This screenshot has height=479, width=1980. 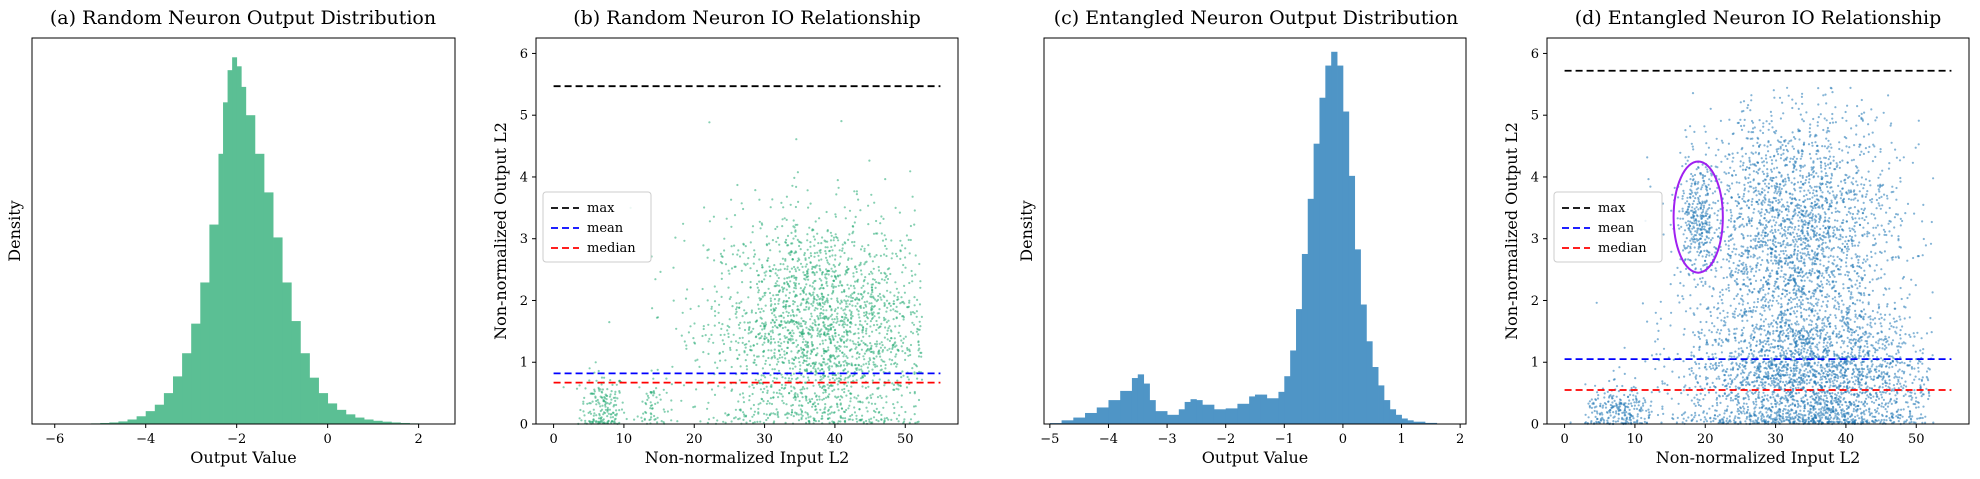 I want to click on histogram-bar, so click(x=1126, y=407).